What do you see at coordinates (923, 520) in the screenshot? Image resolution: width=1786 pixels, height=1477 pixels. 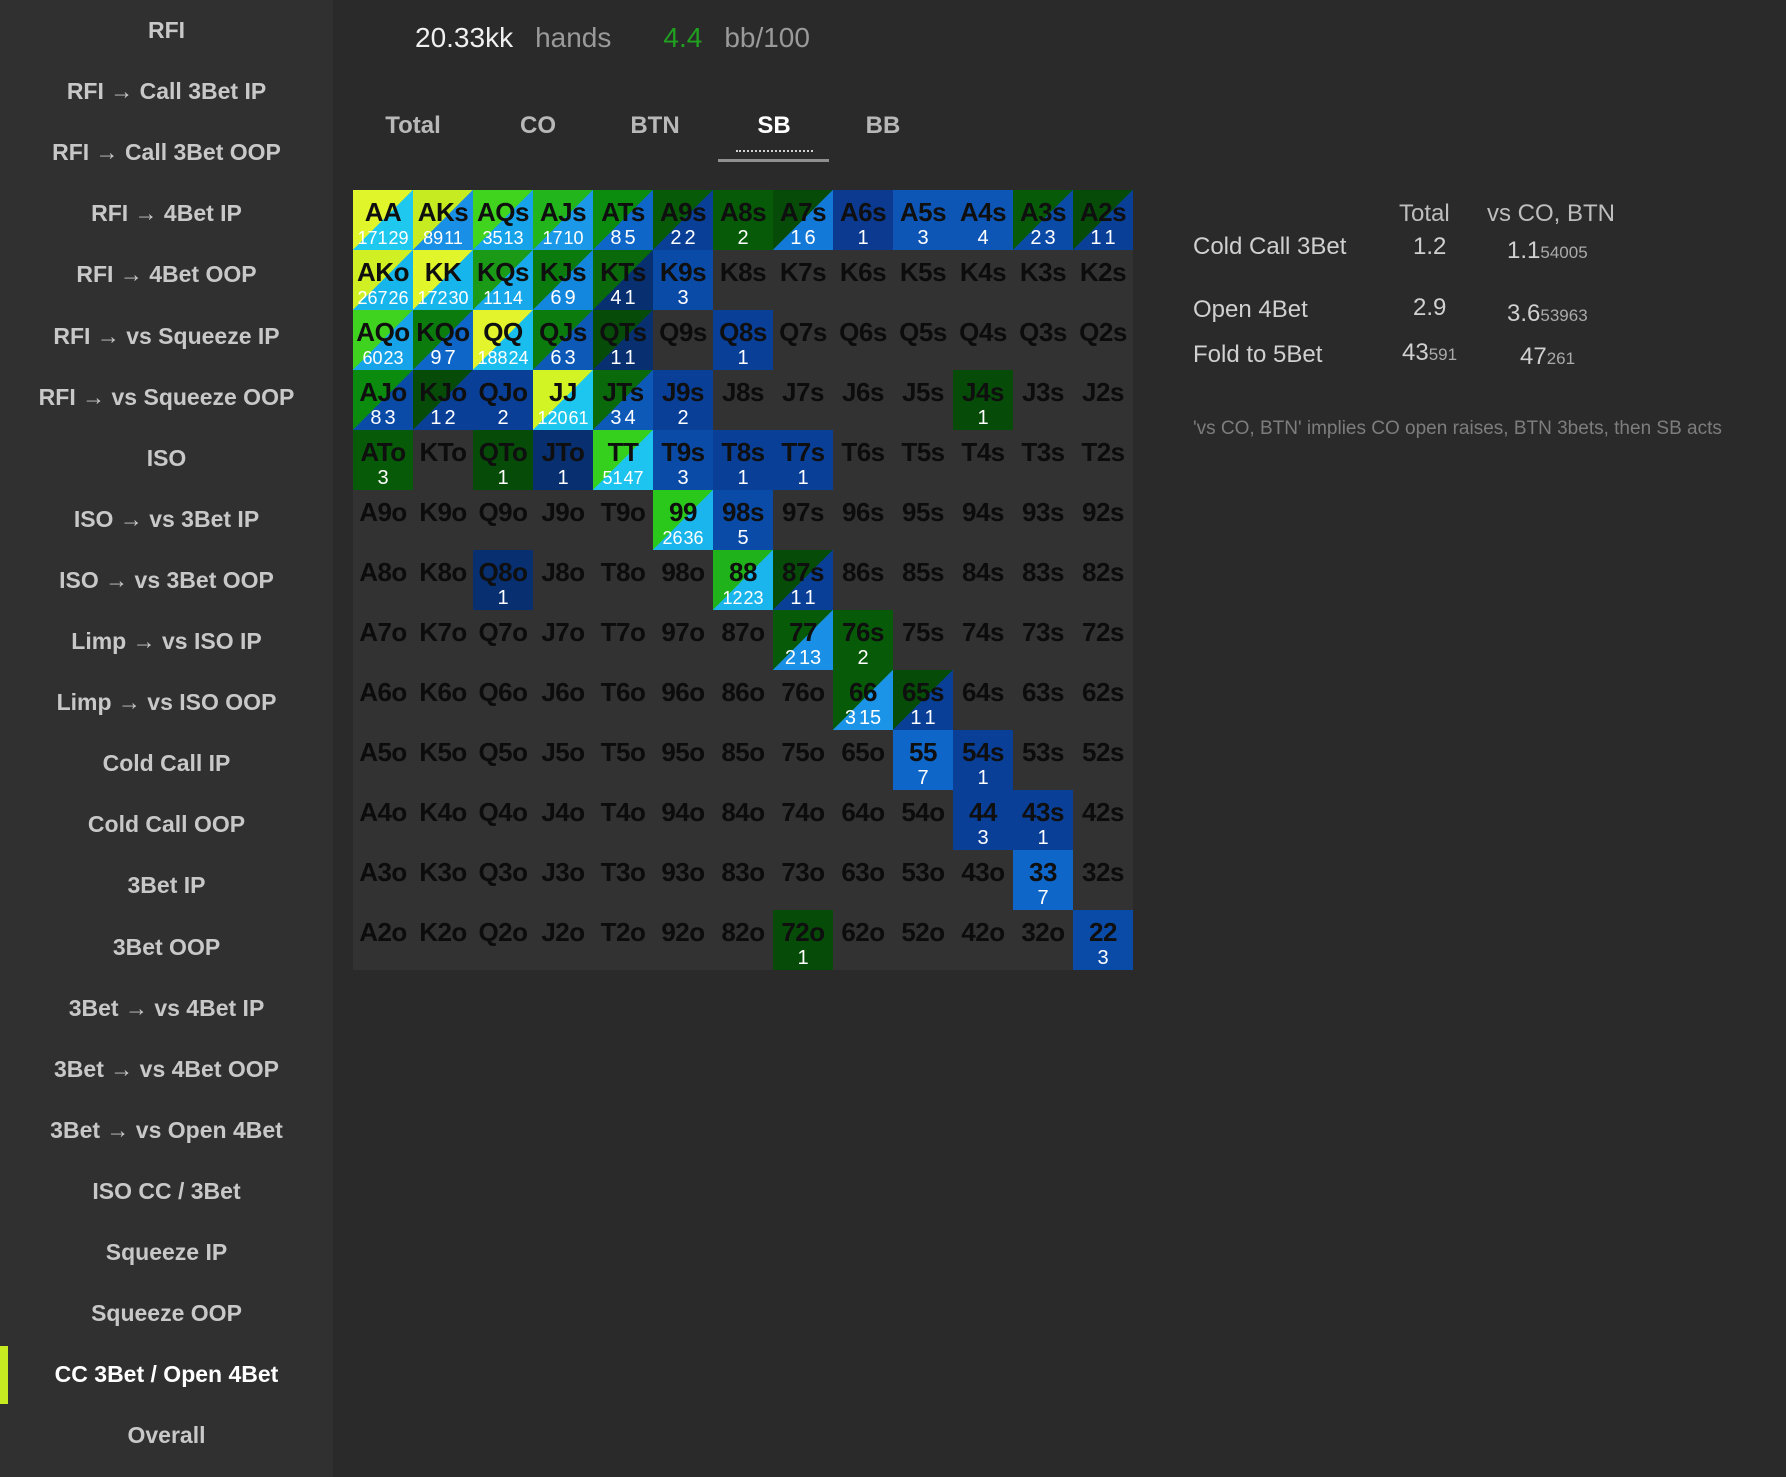 I see `hand-cell-95s: 95s` at bounding box center [923, 520].